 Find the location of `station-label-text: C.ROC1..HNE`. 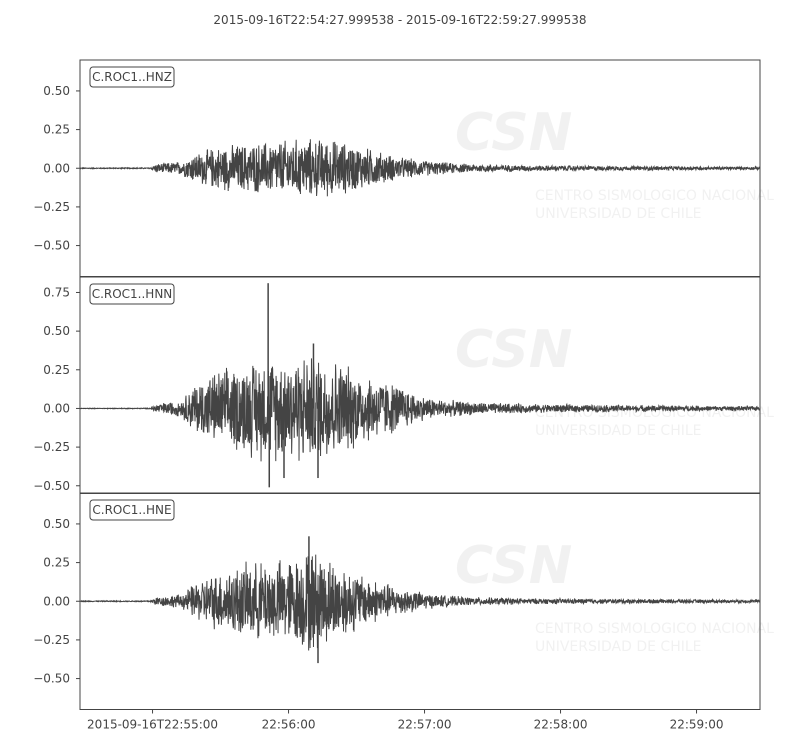

station-label-text: C.ROC1..HNE is located at coordinates (131, 510).